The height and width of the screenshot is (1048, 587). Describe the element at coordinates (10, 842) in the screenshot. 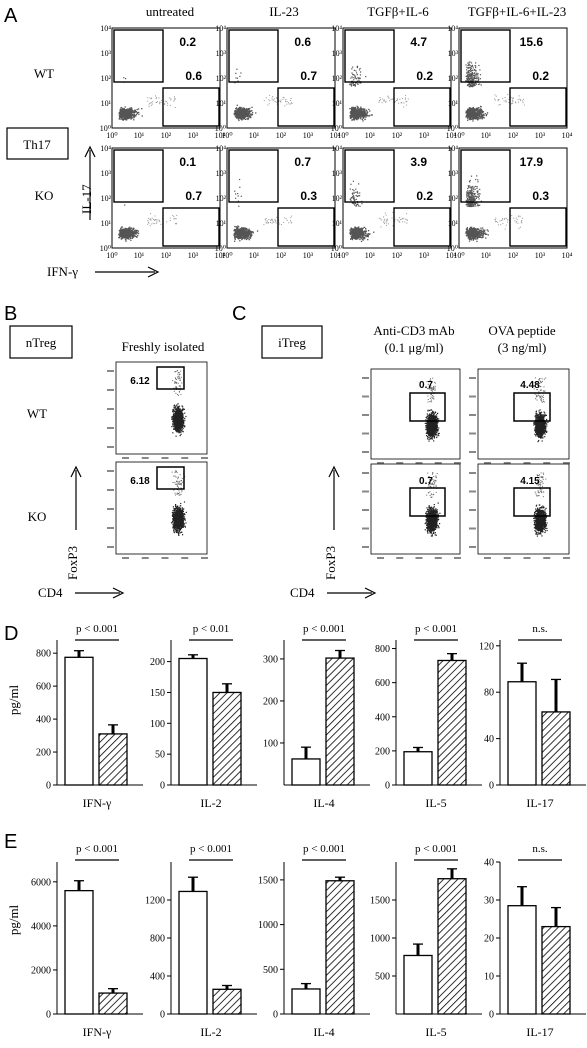

I see `panel-label-e: E` at that location.